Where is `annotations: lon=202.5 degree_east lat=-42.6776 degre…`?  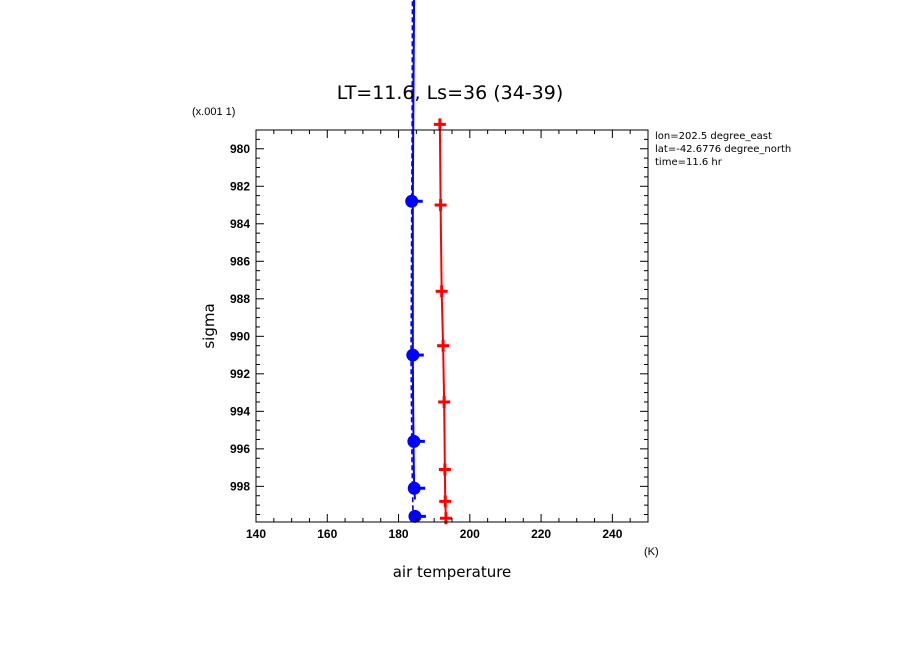 annotations: lon=202.5 degree_east lat=-42.6776 degre… is located at coordinates (723, 149).